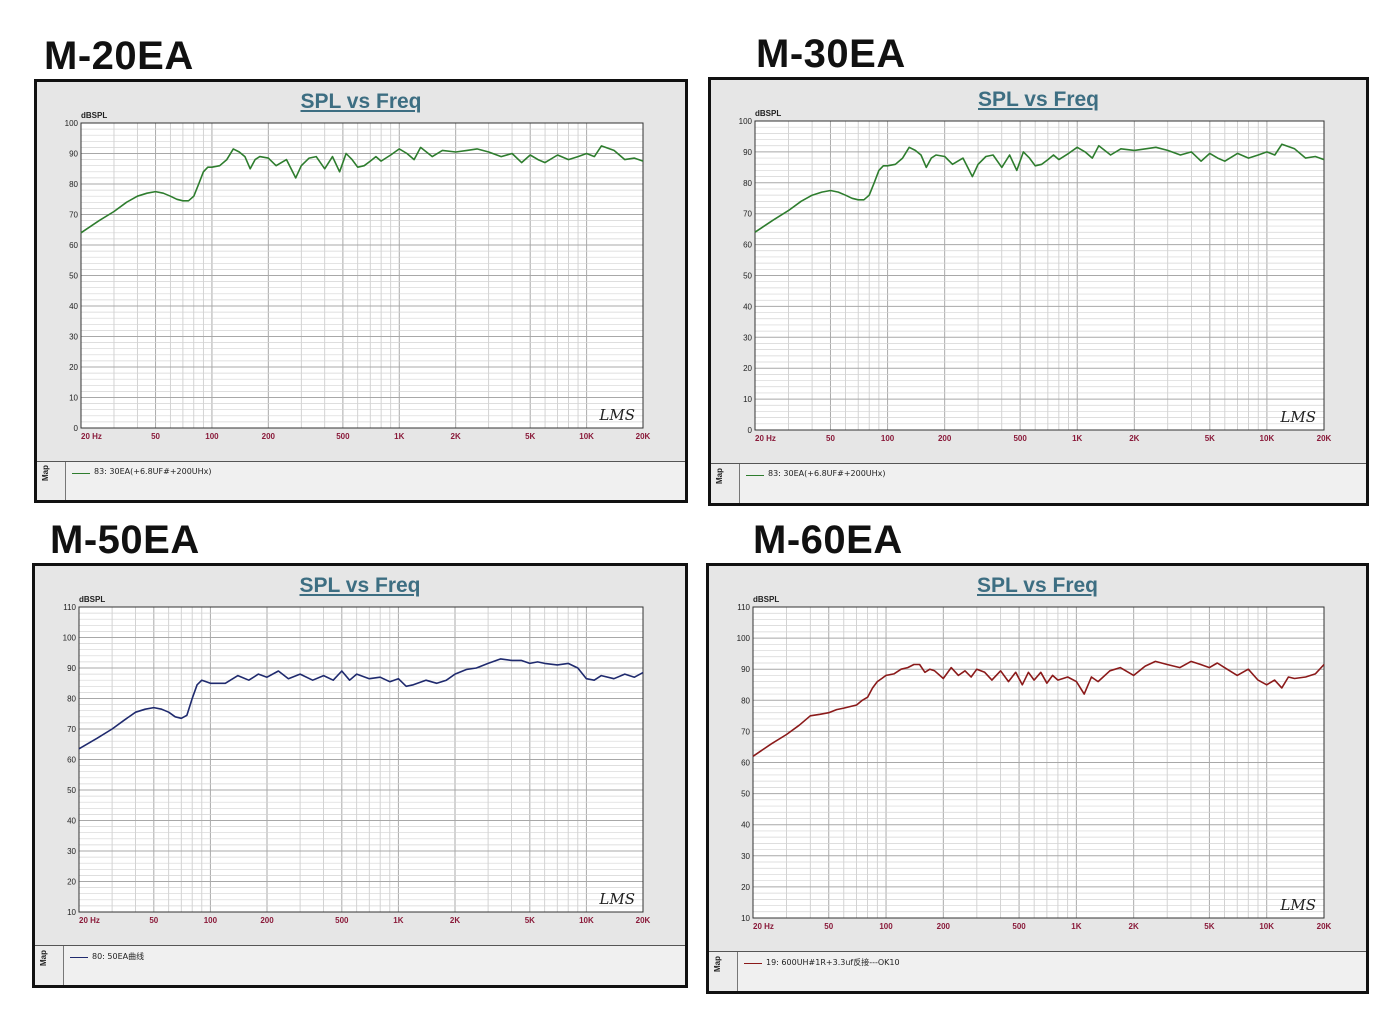  Describe the element at coordinates (125, 540) in the screenshot. I see `chart-heading: M-50EA` at that location.